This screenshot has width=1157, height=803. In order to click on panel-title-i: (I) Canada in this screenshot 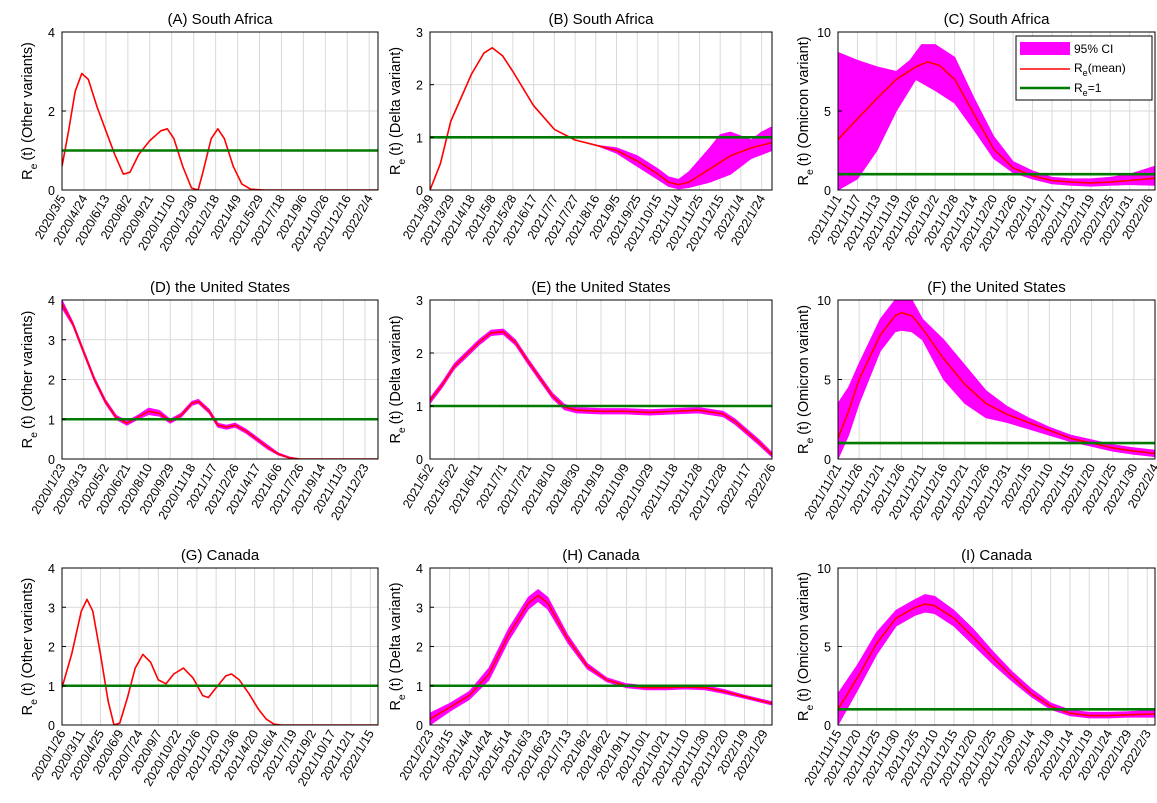, I will do `click(997, 555)`.